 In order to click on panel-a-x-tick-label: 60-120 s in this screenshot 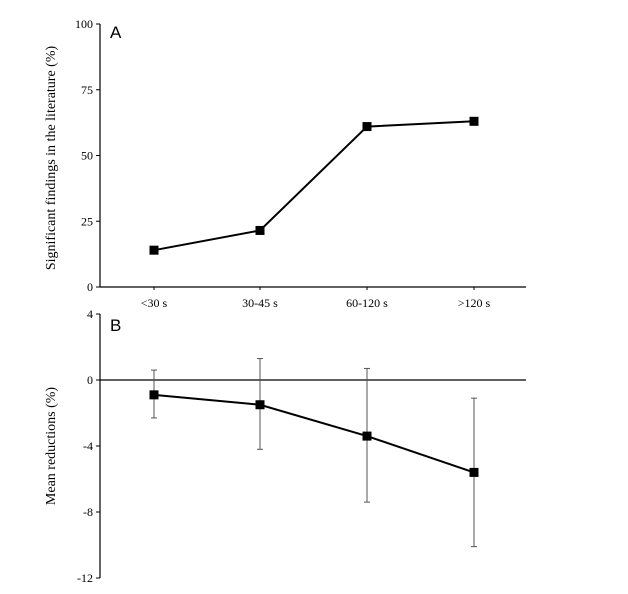, I will do `click(367, 303)`.